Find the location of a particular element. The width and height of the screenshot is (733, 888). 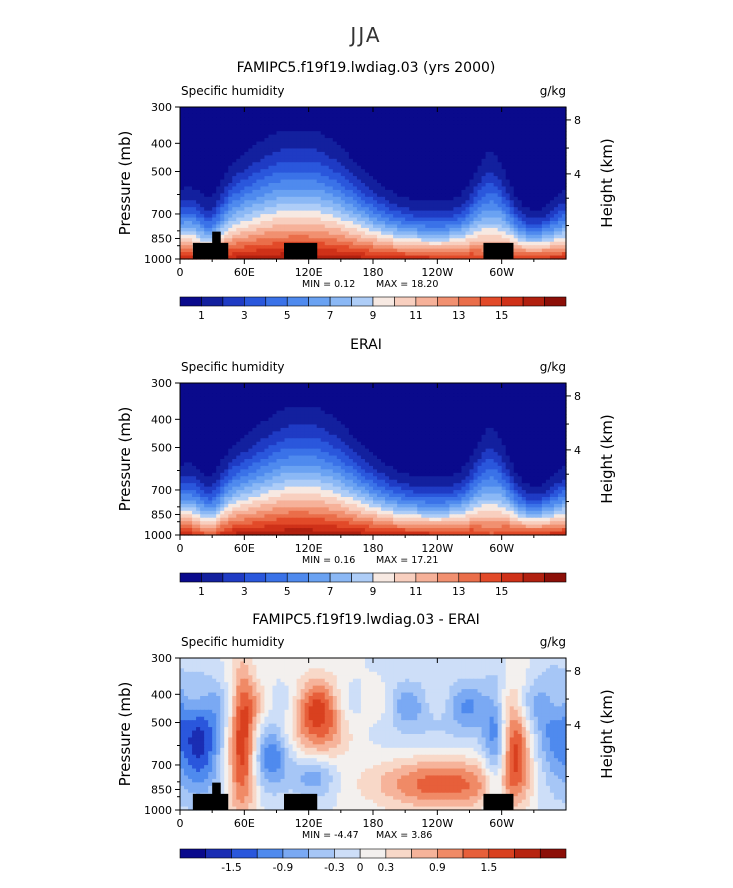

terrain-block is located at coordinates (216, 245).